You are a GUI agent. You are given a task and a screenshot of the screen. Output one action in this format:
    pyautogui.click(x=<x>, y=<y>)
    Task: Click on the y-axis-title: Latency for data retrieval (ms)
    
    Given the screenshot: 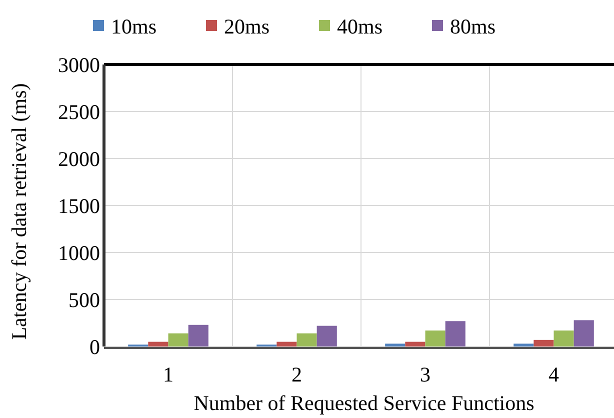 What is the action you would take?
    pyautogui.click(x=19, y=211)
    